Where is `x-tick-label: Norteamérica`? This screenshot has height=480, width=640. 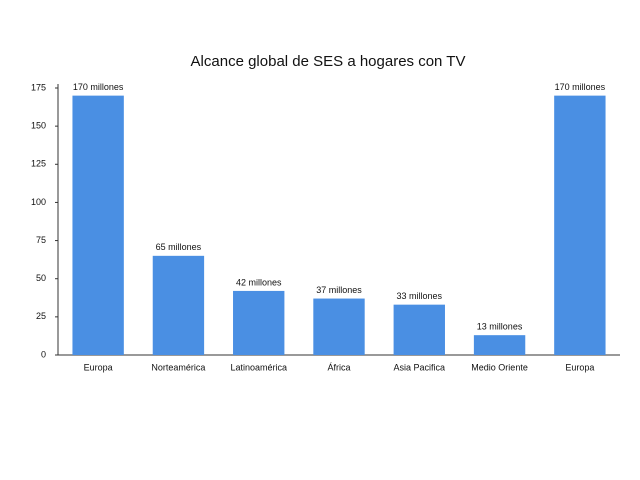
x-tick-label: Norteamérica is located at coordinates (178, 367).